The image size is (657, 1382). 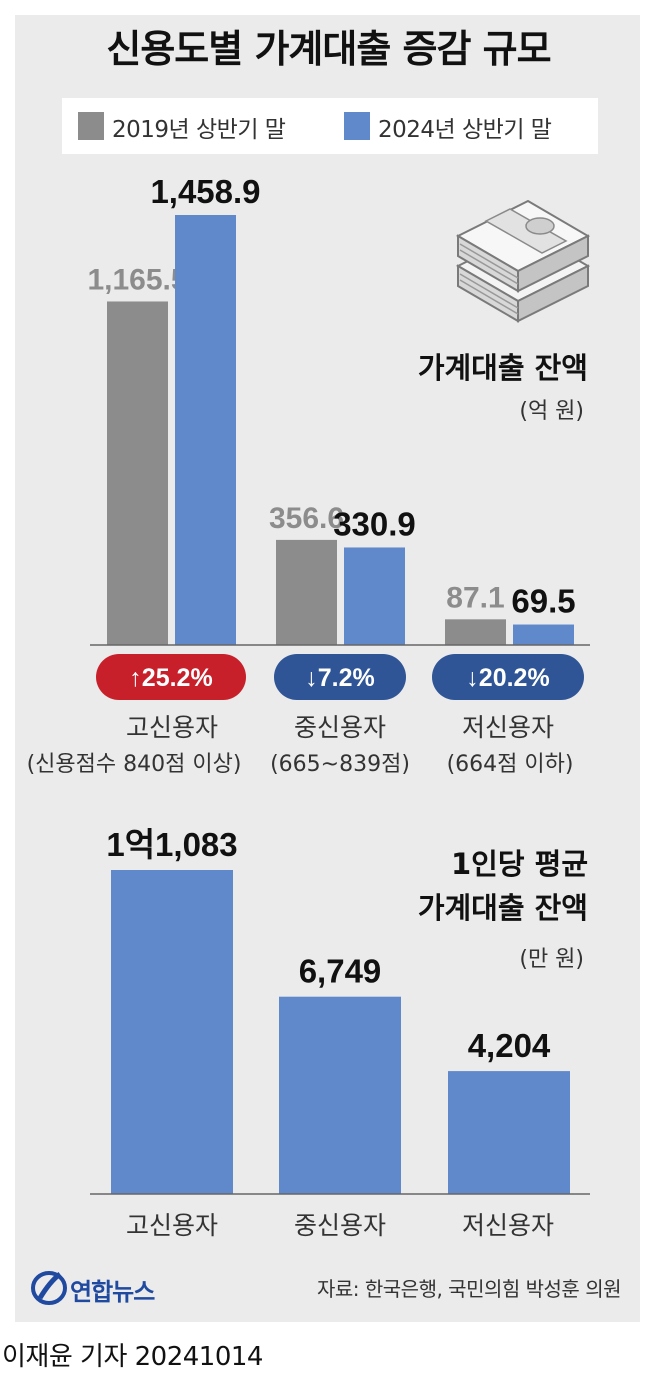 I want to click on per-capita-value-mid: 6,749, so click(x=340, y=971).